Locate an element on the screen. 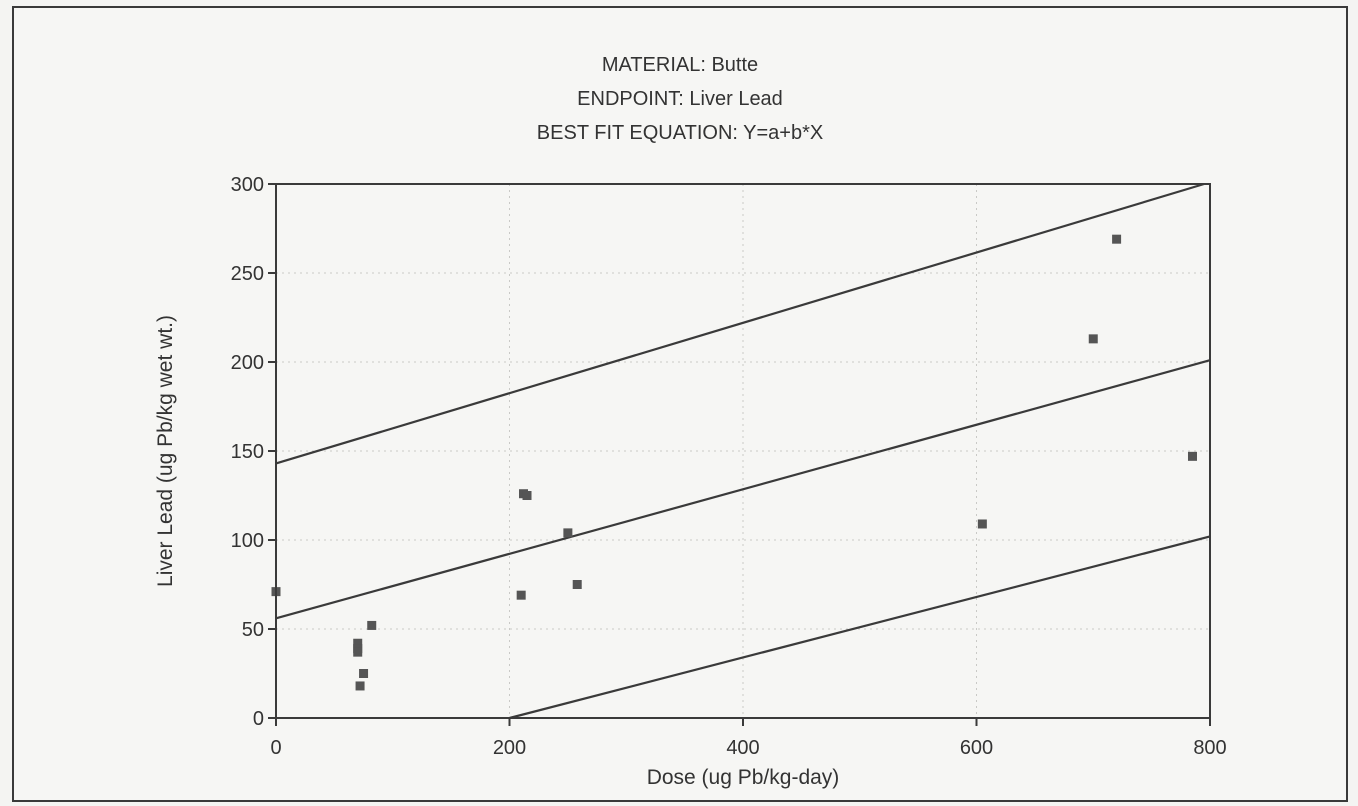 The image size is (1358, 806). x-tick-label-2: 400 is located at coordinates (742, 748).